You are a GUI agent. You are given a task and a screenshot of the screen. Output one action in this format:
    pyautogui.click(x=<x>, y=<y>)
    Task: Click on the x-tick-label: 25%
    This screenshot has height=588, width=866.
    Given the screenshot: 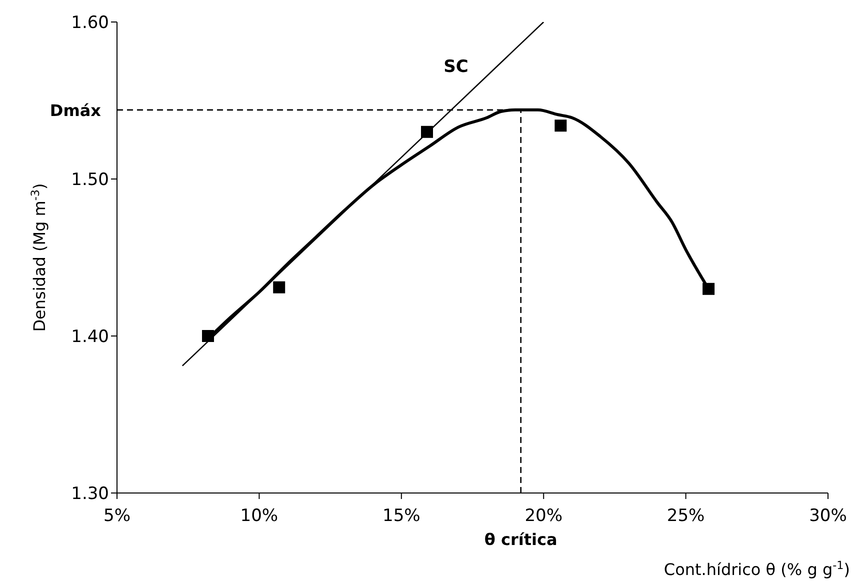 What is the action you would take?
    pyautogui.click(x=685, y=516)
    